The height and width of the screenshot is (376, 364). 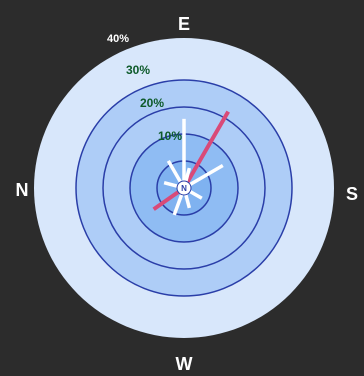 I want to click on center-marker-label: N, so click(x=184, y=188).